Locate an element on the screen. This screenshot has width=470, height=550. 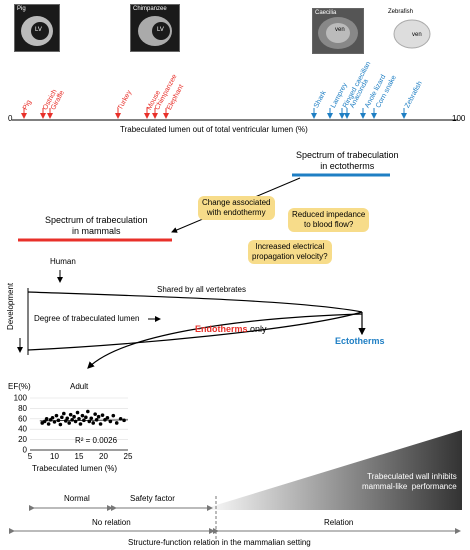
adult-label: Adult is located at coordinates (79, 386).